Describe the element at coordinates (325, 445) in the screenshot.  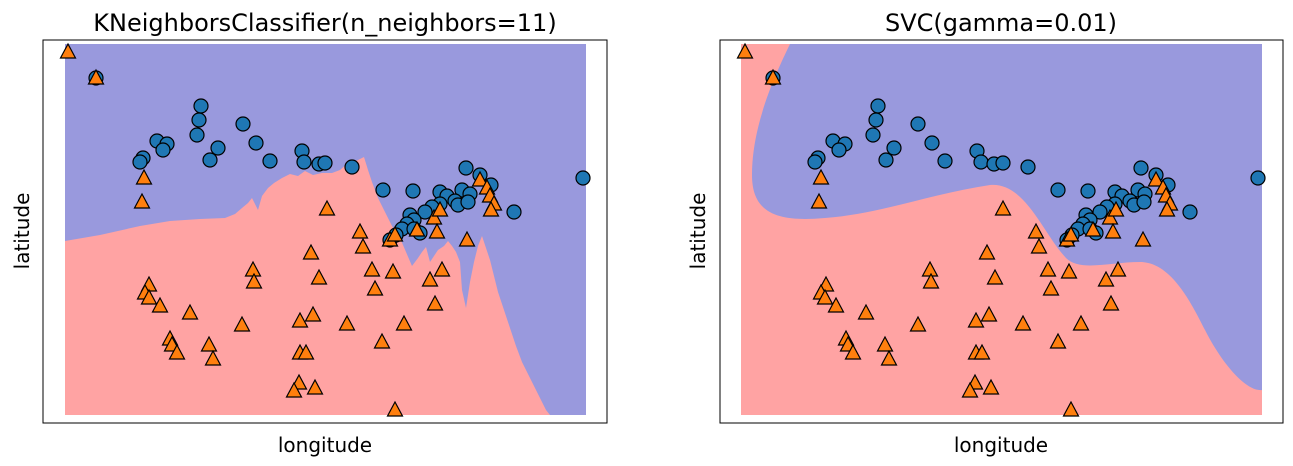
I see `knn-xlabel: longitude` at that location.